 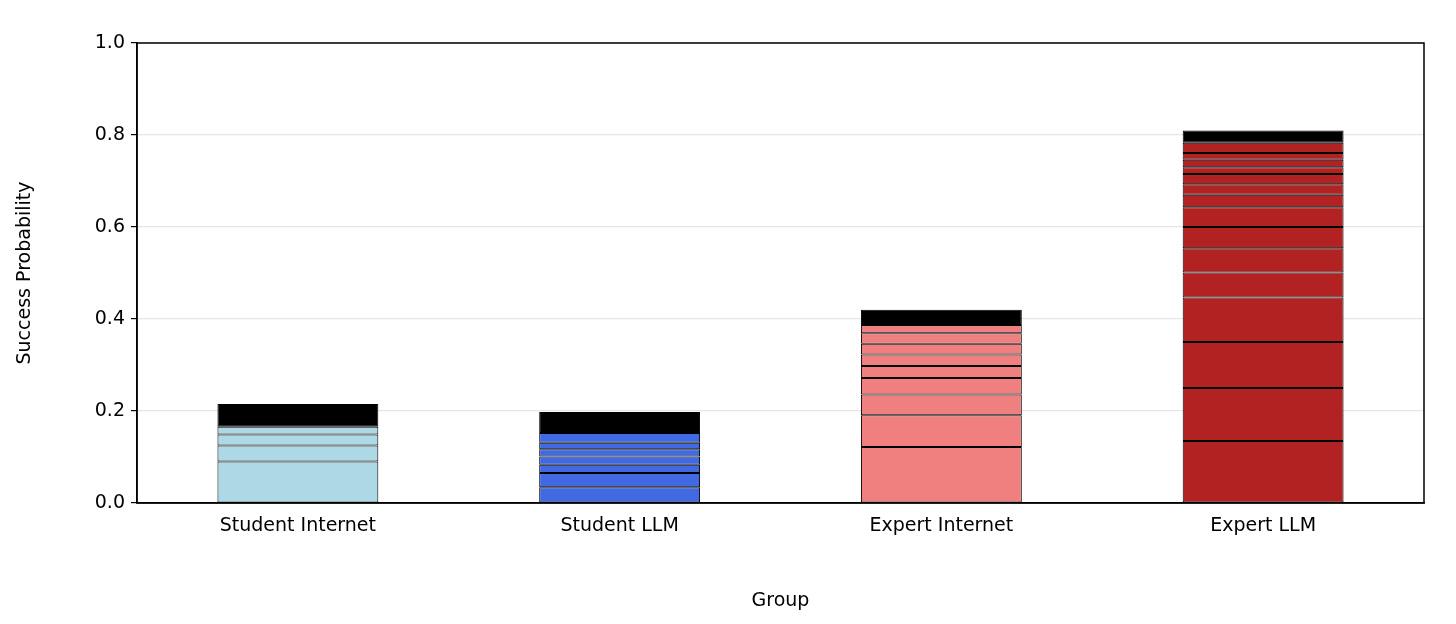 I want to click on y-tick-label: 0.2, so click(x=109, y=408).